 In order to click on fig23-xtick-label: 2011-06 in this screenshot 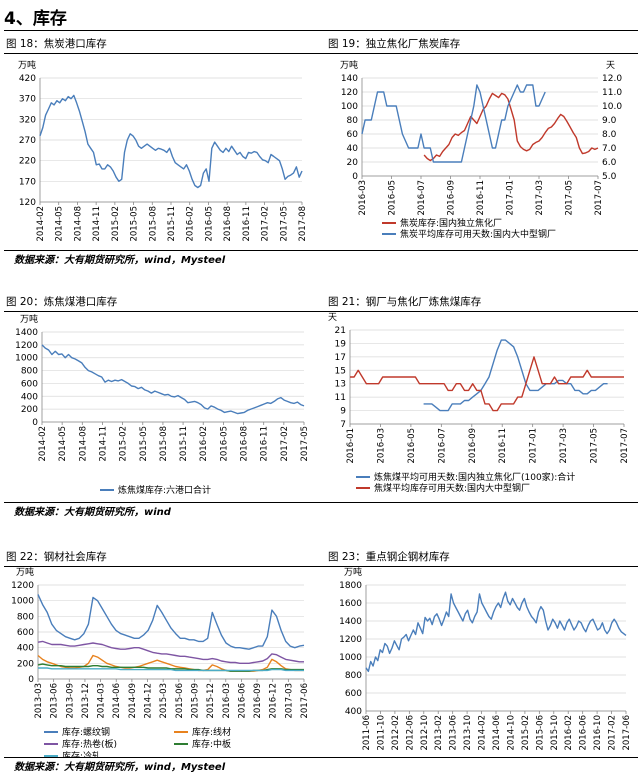, I will do `click(367, 733)`.